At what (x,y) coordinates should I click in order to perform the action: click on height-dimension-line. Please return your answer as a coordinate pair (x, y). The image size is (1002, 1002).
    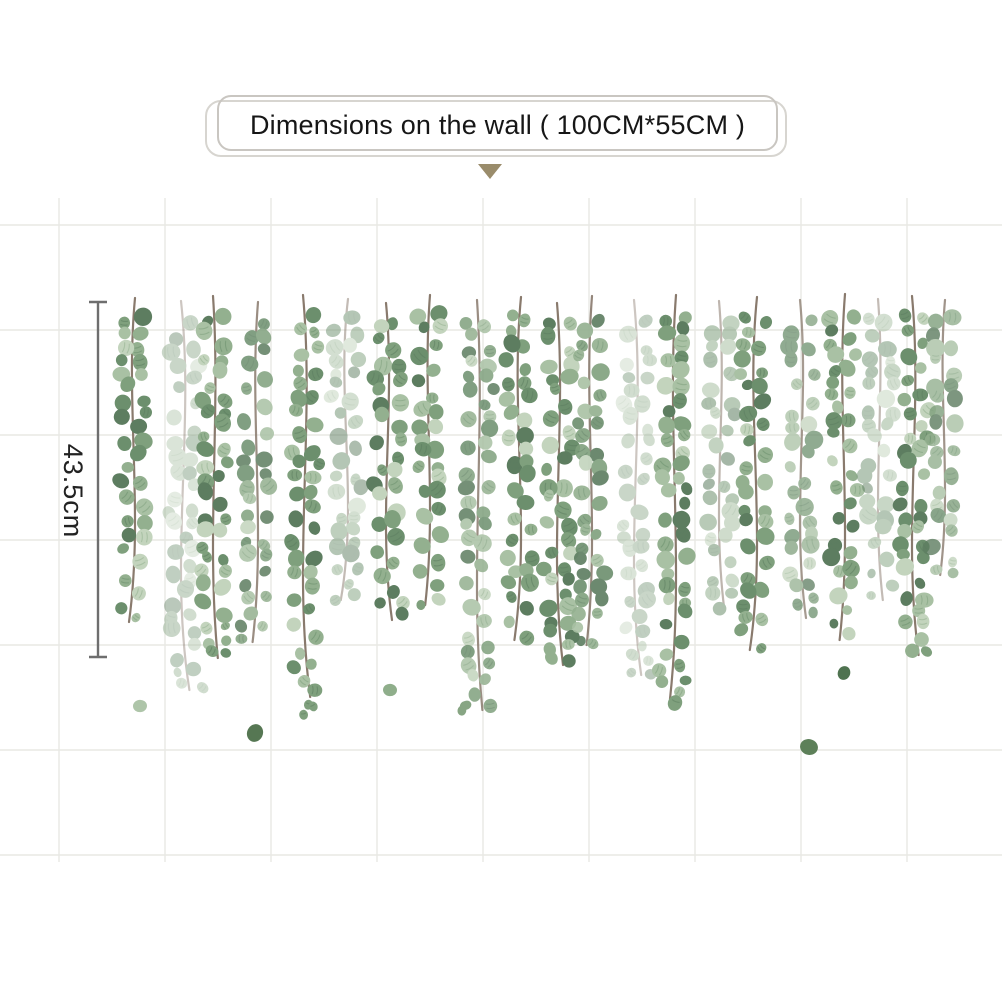
    Looking at the image, I should click on (98, 479).